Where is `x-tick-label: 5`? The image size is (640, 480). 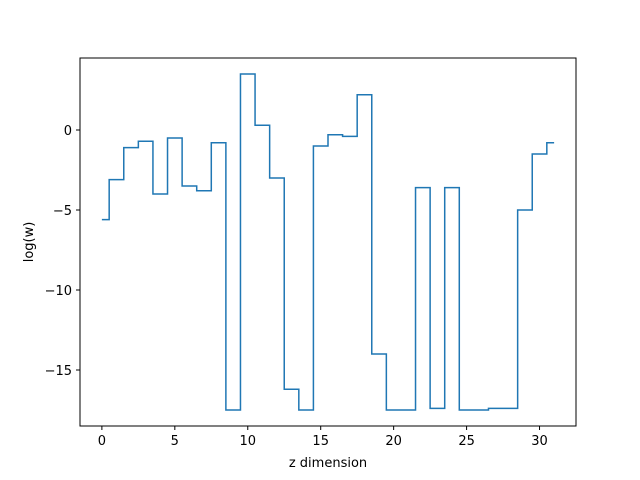 x-tick-label: 5 is located at coordinates (175, 441).